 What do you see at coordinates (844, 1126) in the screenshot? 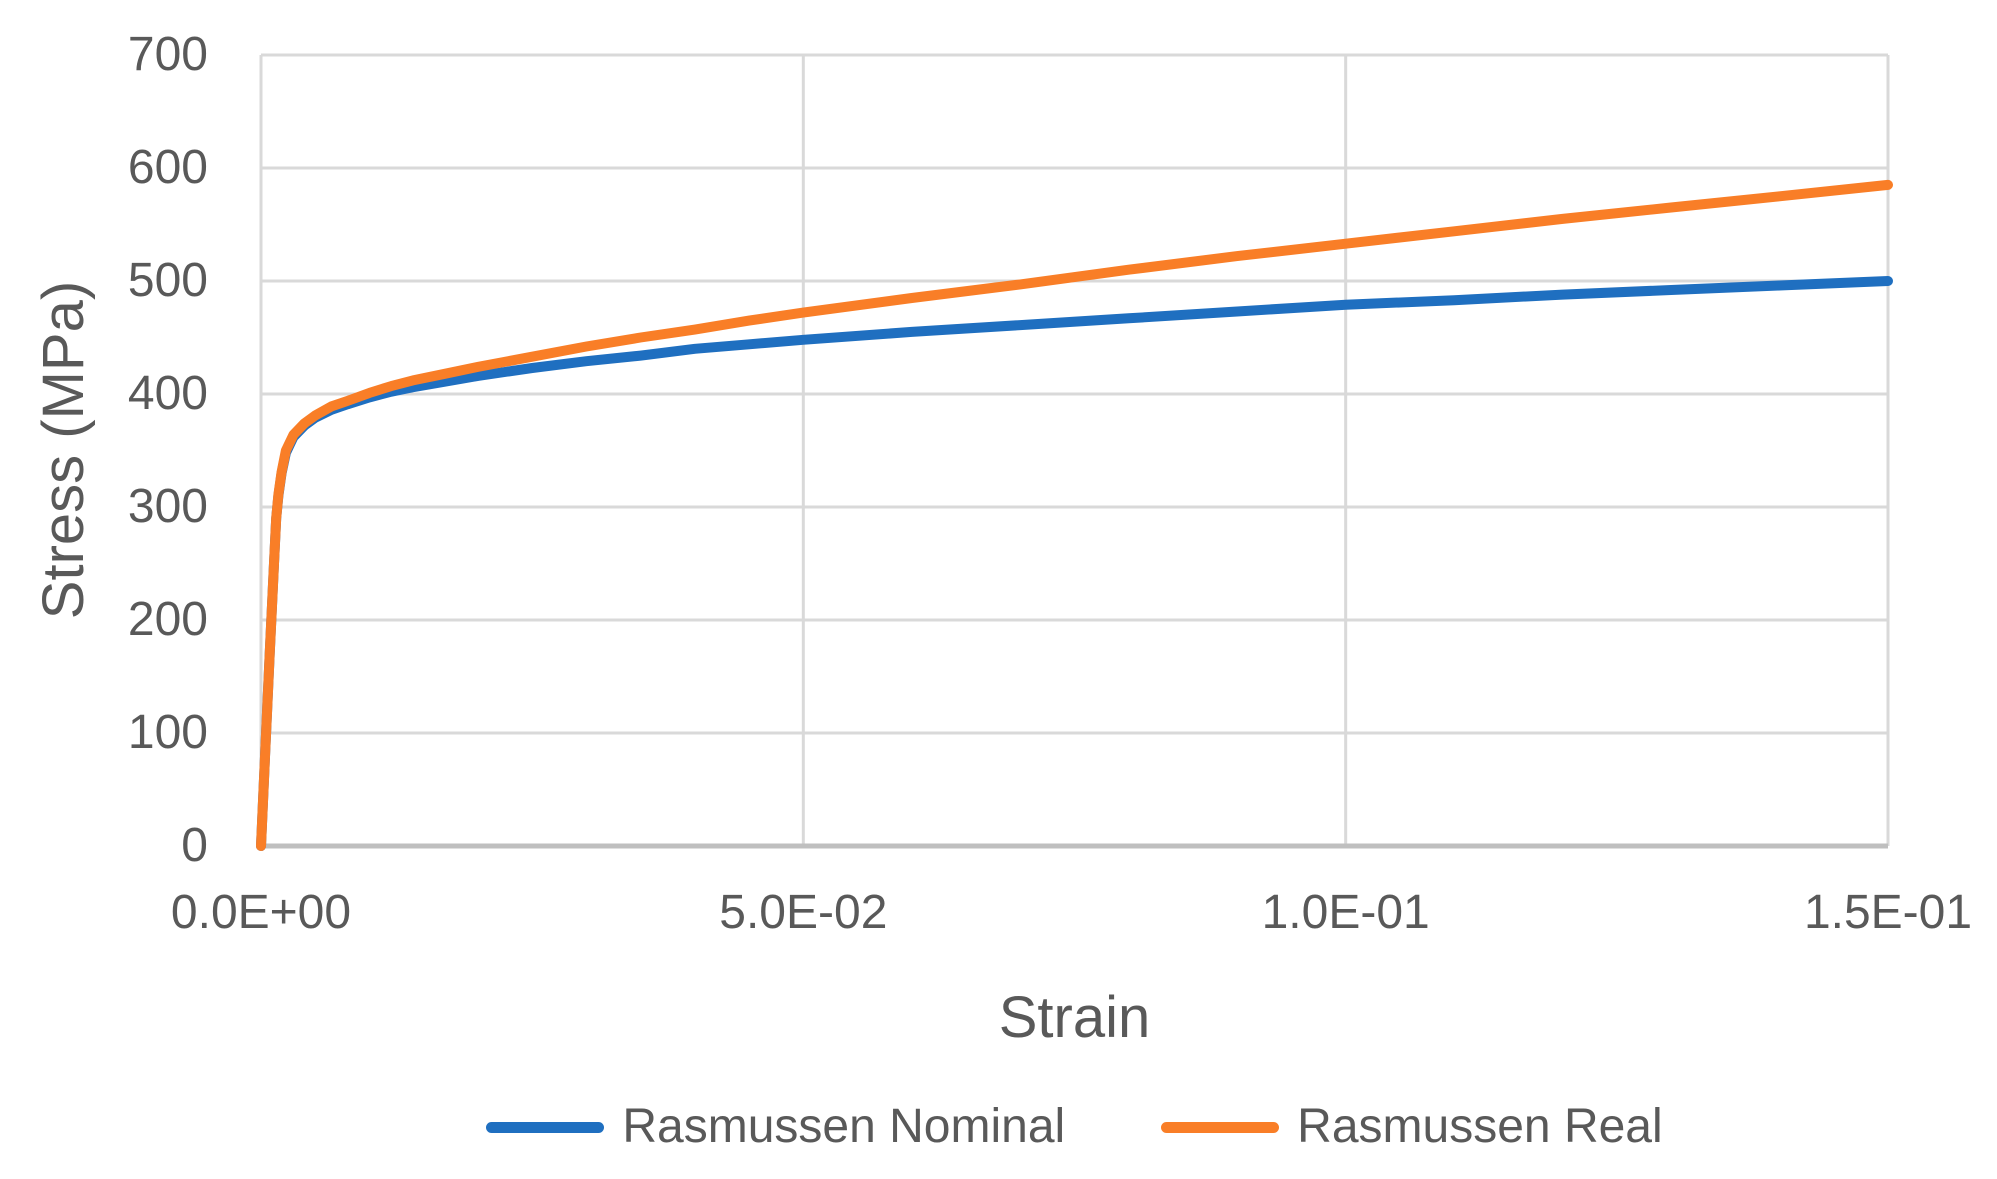
I see `legend-label: Rasmussen Nominal` at bounding box center [844, 1126].